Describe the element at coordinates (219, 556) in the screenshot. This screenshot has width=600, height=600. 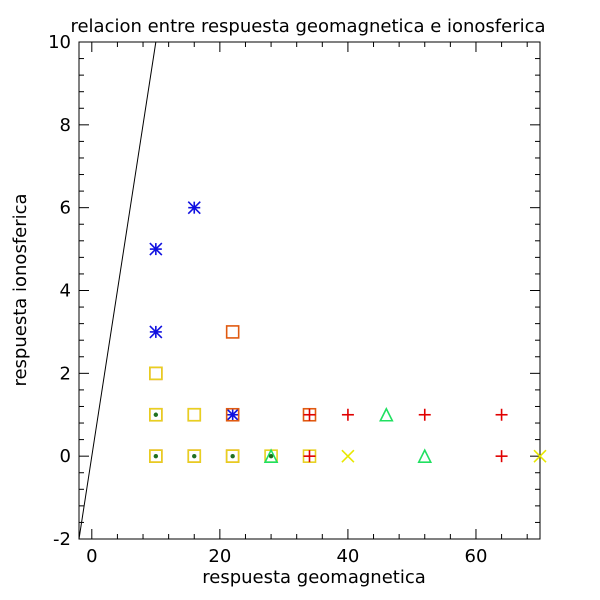
I see `x-tick-label: 20` at that location.